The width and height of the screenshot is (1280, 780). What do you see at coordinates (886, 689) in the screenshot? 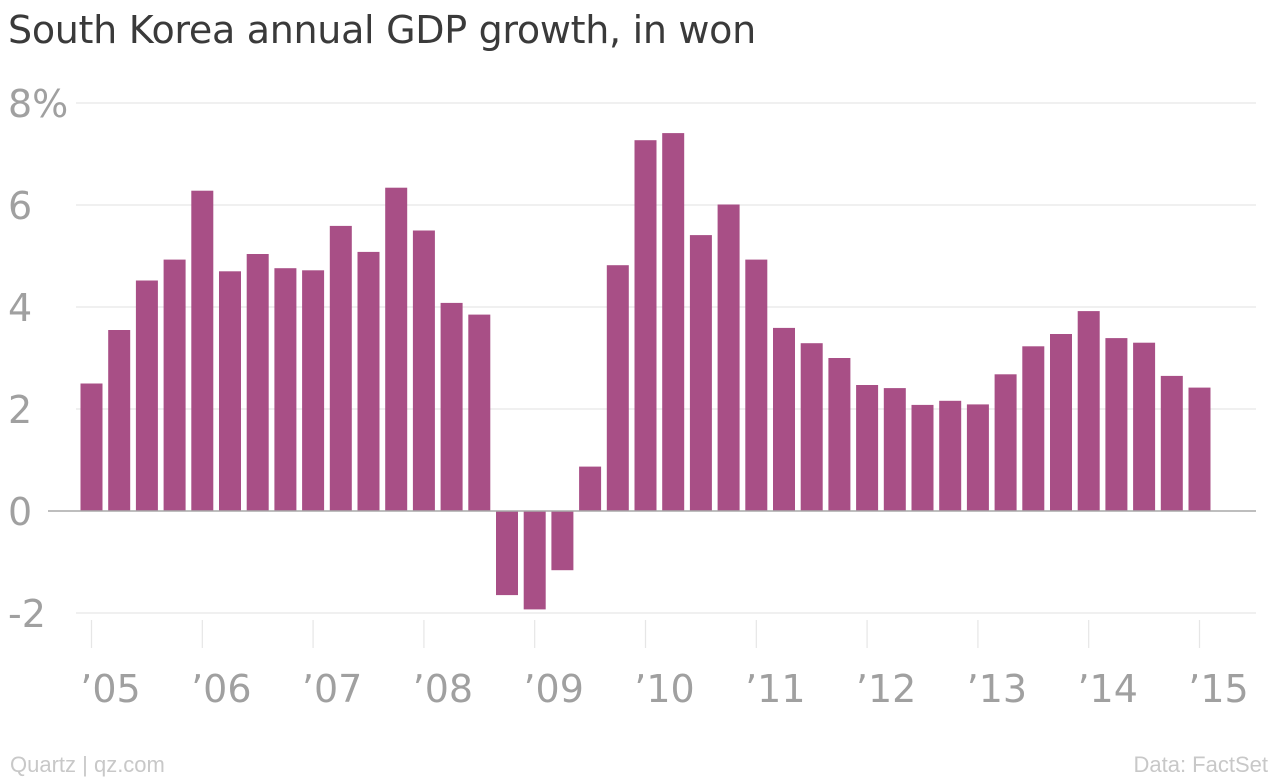
I see `x-tick-label: ’12` at bounding box center [886, 689].